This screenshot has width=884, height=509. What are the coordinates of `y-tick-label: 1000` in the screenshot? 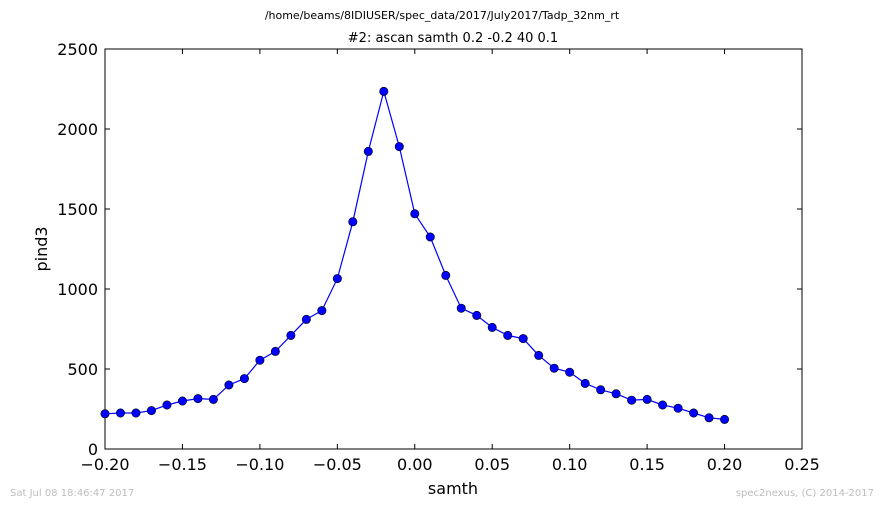 It's located at (77, 289).